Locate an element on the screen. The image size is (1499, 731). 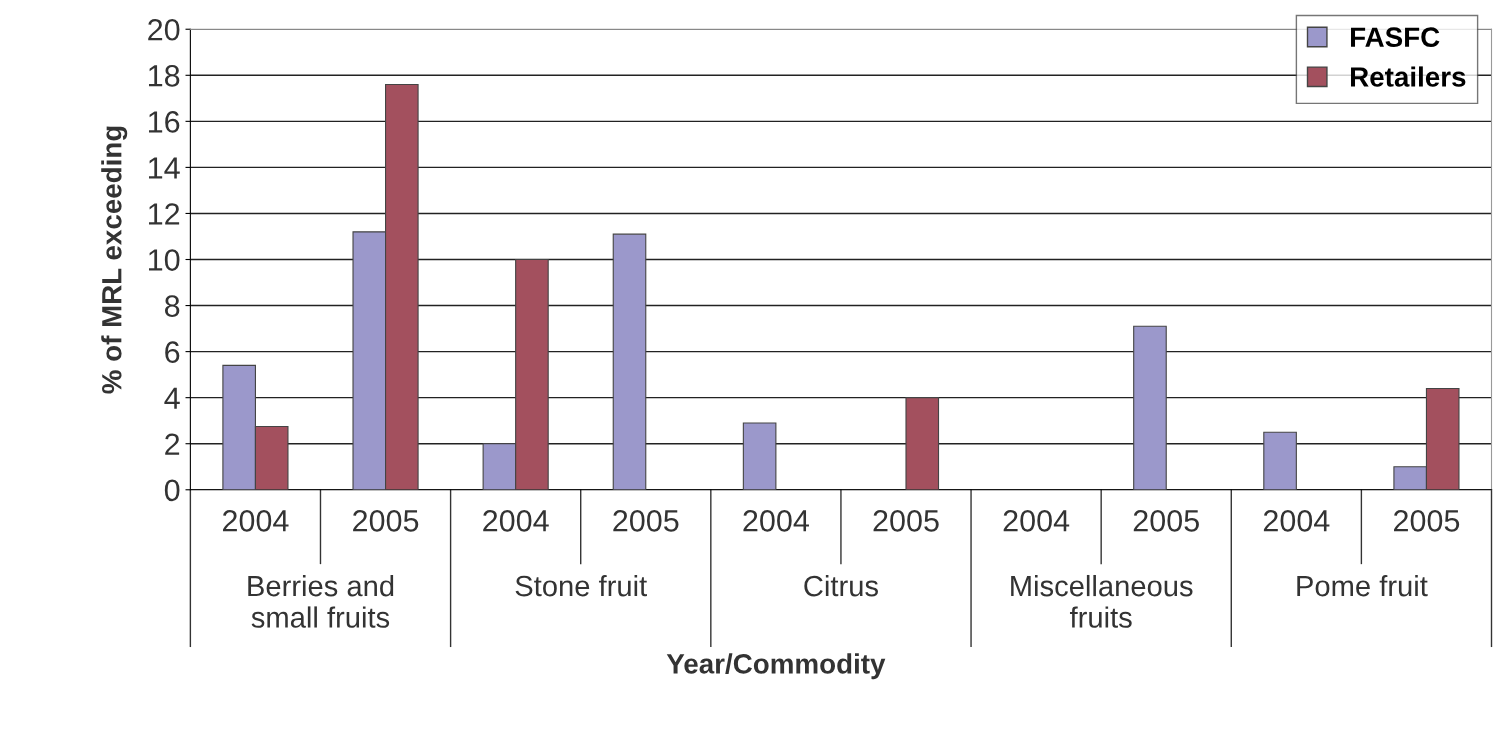
y-tick-label: 10 is located at coordinates (164, 260).